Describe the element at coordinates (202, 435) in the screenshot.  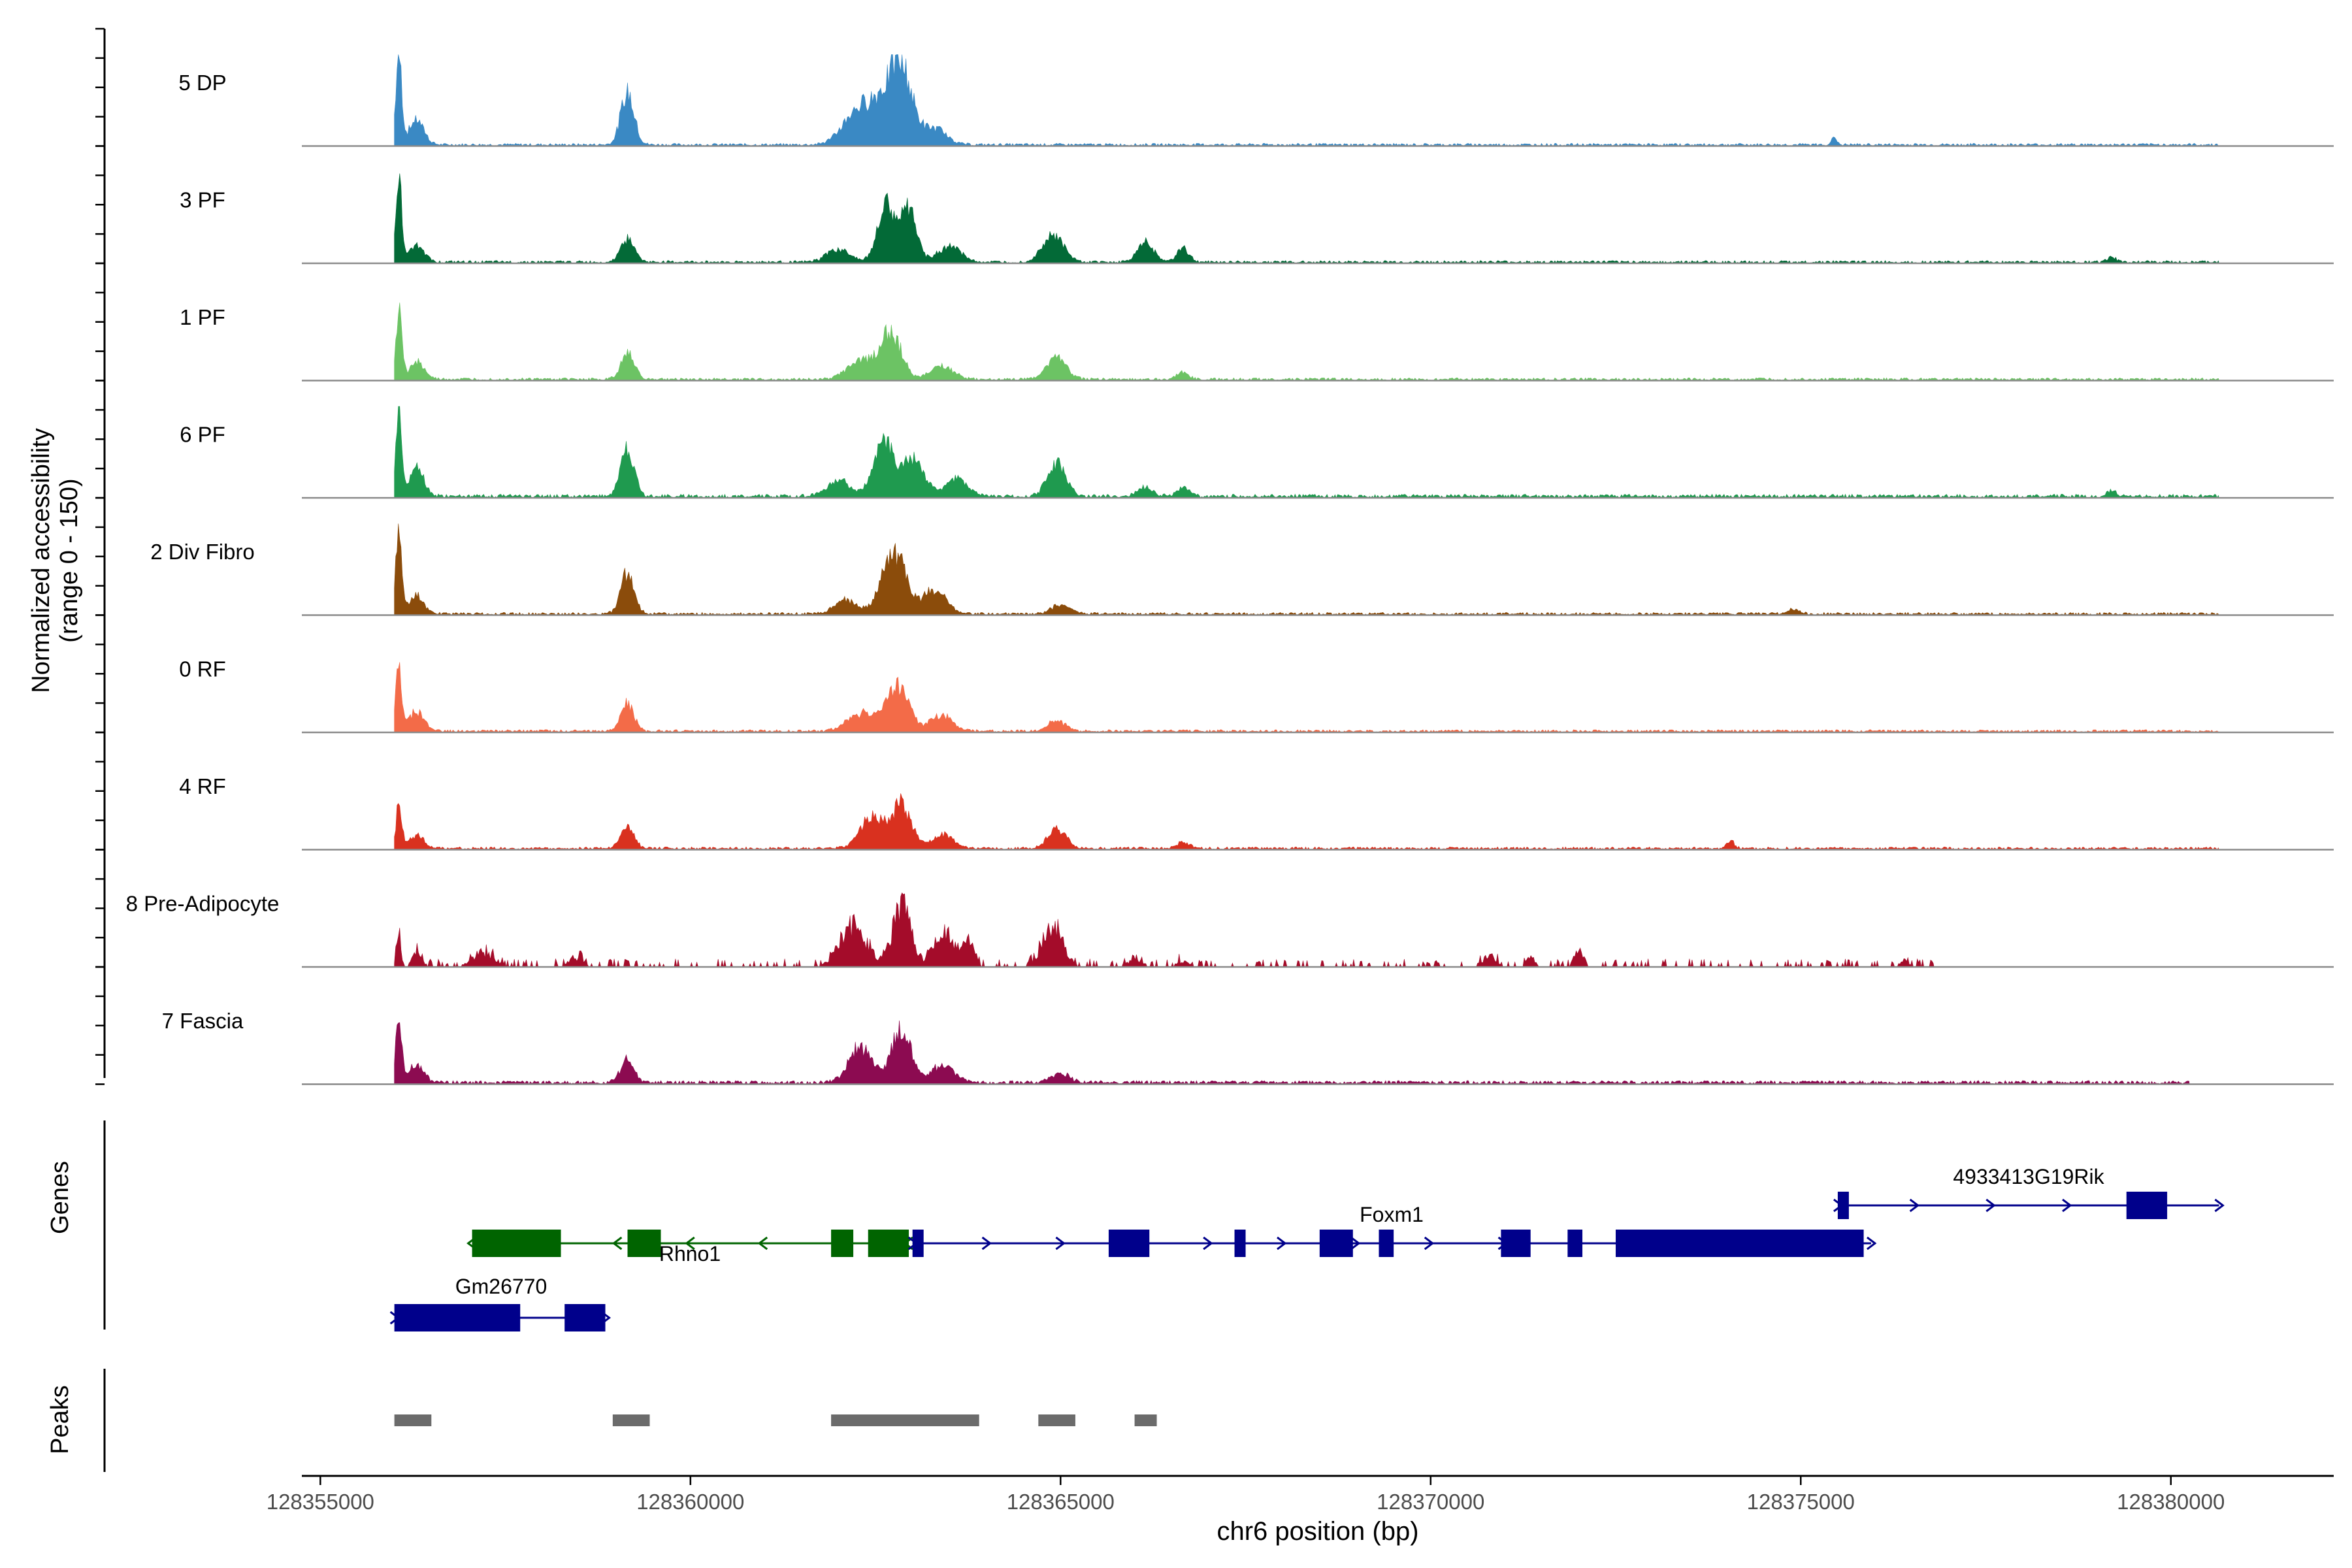
I see `track-label: 6 PF` at that location.